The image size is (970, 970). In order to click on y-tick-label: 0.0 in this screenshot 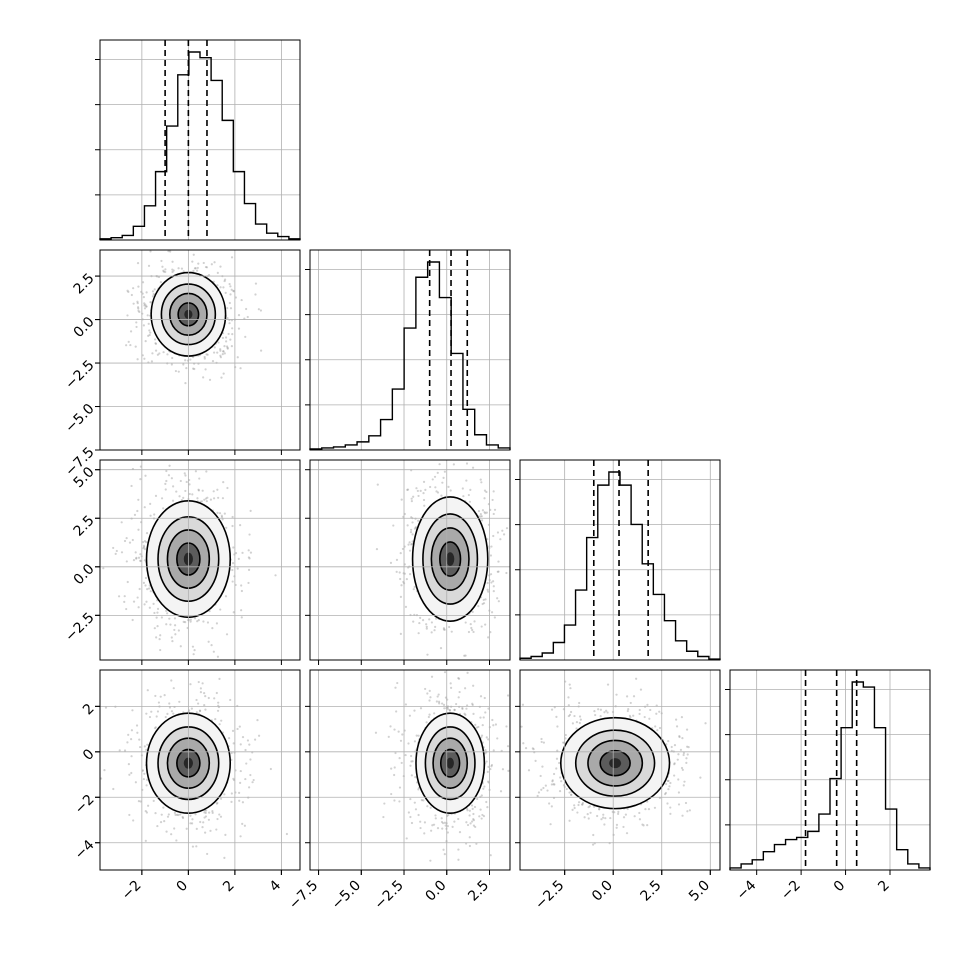, I will do `click(84, 574)`.